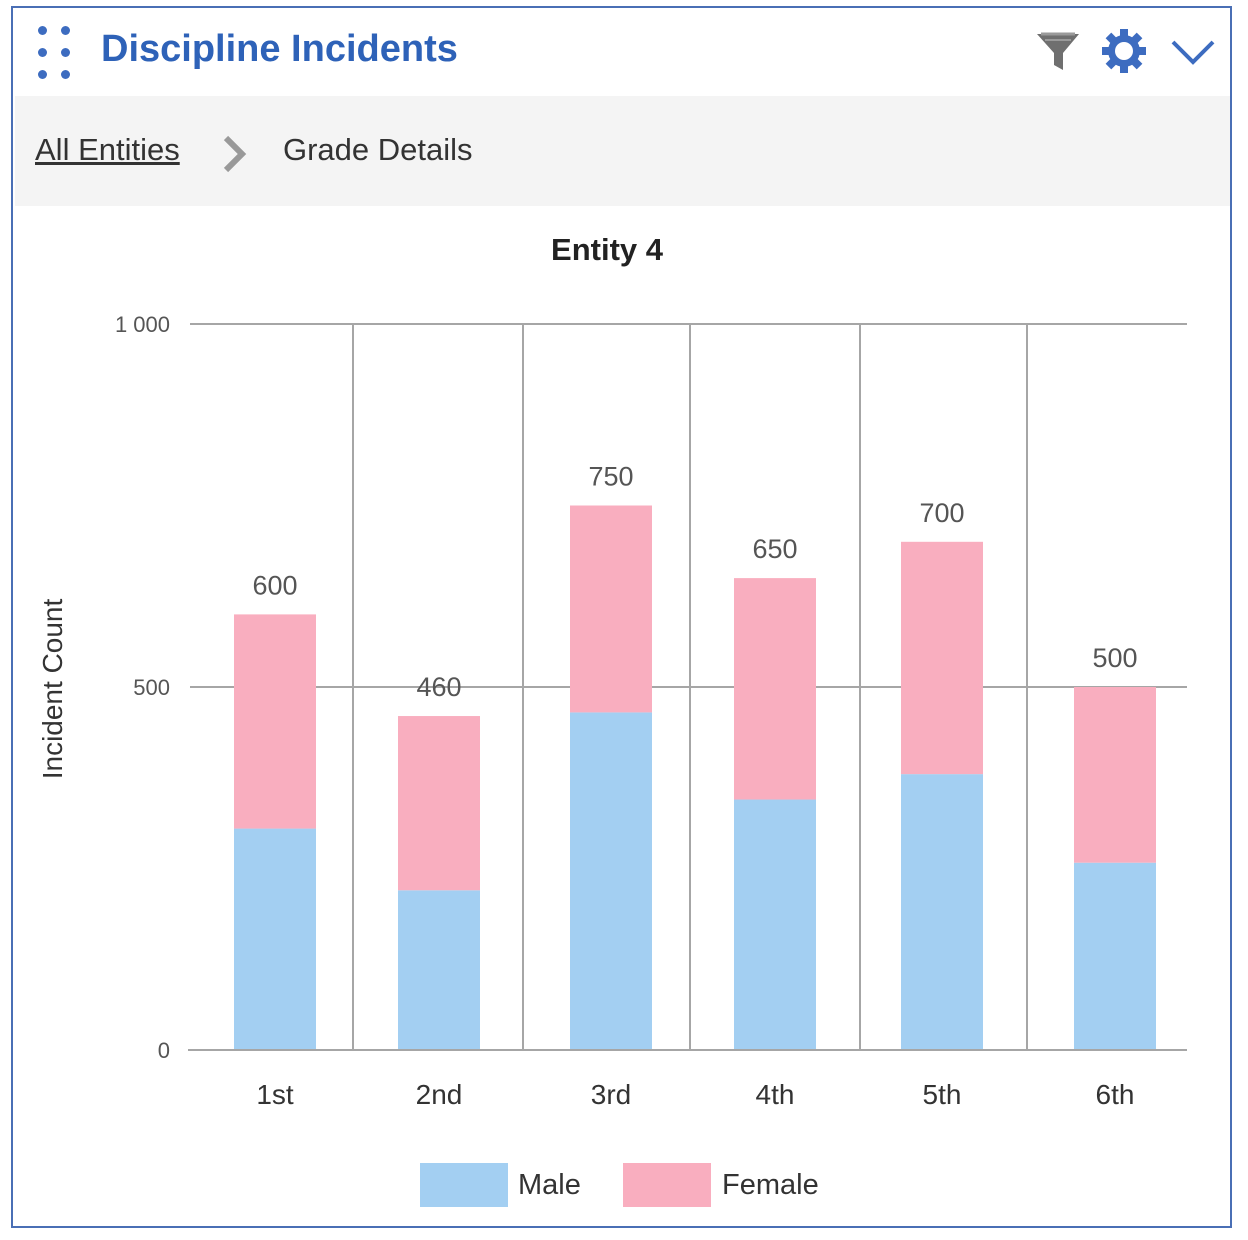 This screenshot has width=1248, height=1240. Describe the element at coordinates (439, 970) in the screenshot. I see `bar-male-2nd` at that location.